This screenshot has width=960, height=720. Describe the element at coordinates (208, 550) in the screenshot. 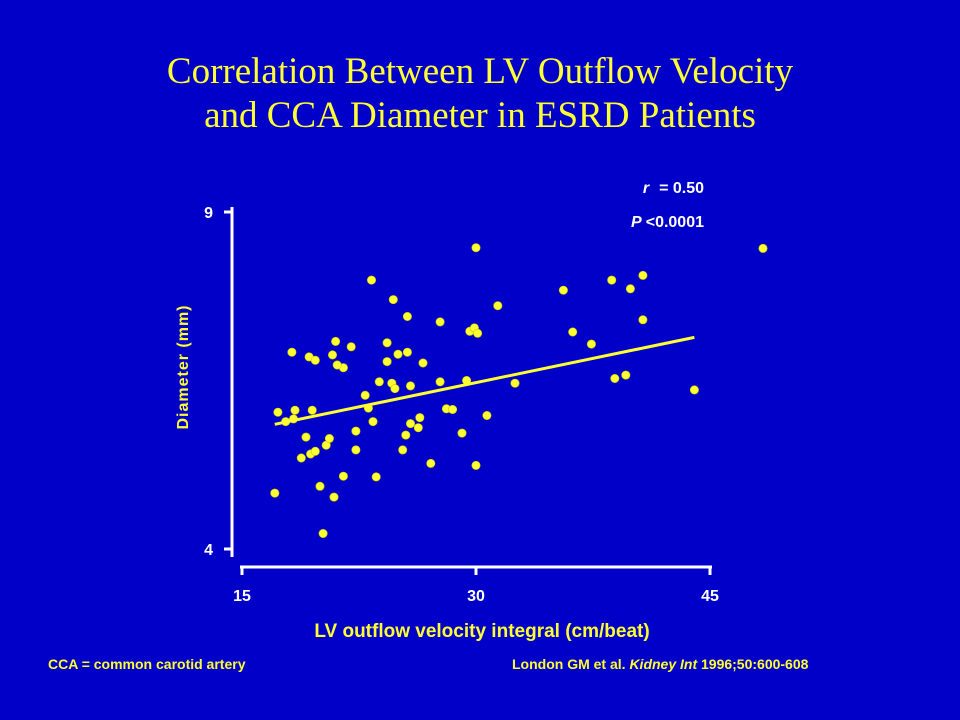

I see `y-tick-label: 4` at that location.